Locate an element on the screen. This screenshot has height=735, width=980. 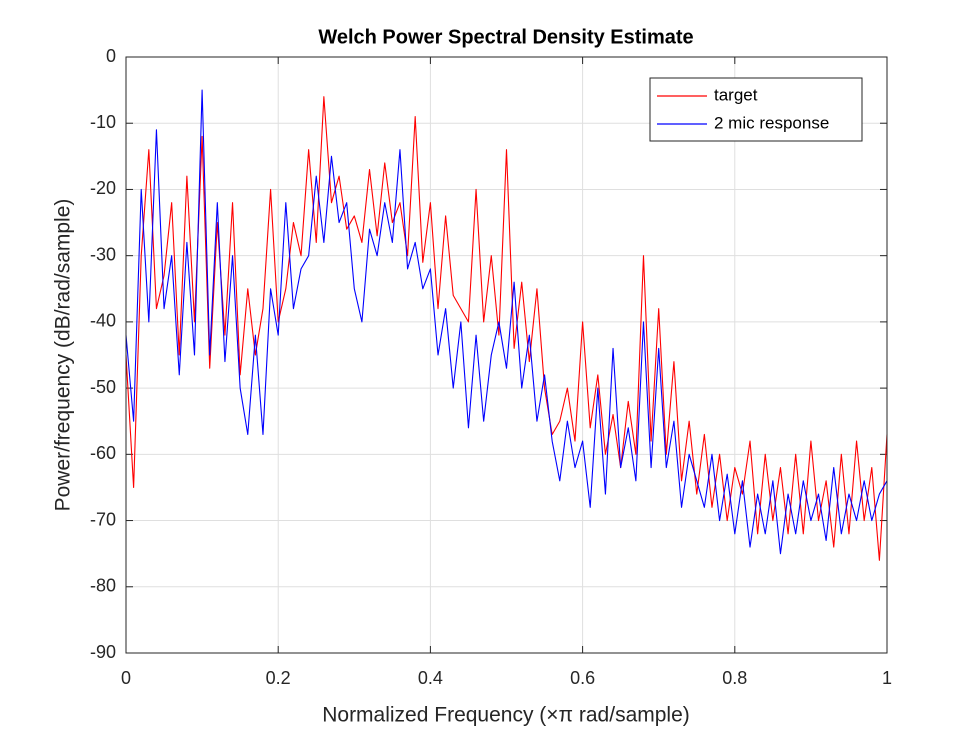
y-tick-label: -30 is located at coordinates (103, 254).